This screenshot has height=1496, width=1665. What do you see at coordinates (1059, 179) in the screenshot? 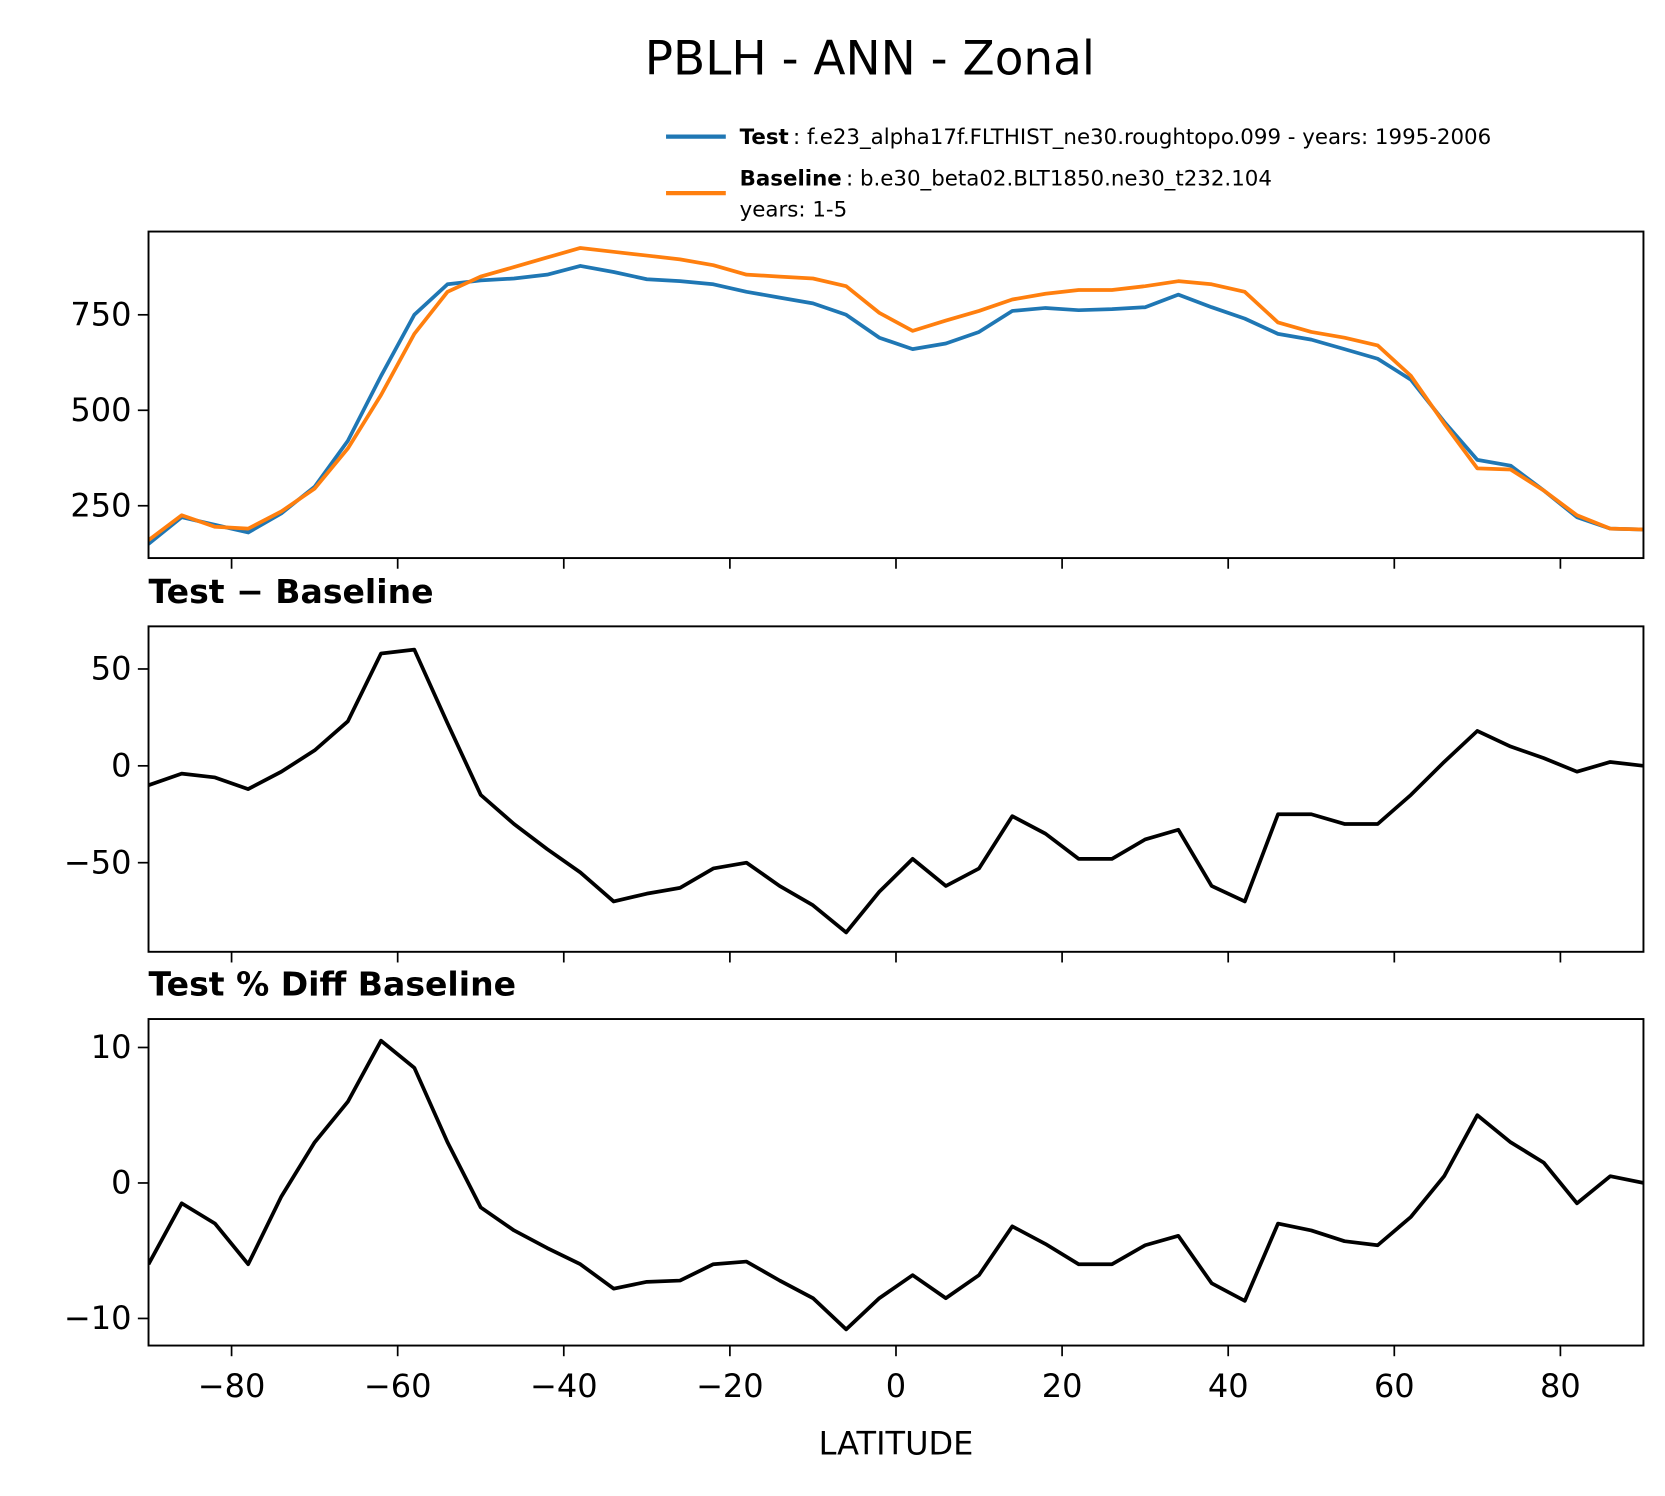
I see `legend-label: : b.e30_beta02.BLT1850.ne30_t232.104` at bounding box center [1059, 179].